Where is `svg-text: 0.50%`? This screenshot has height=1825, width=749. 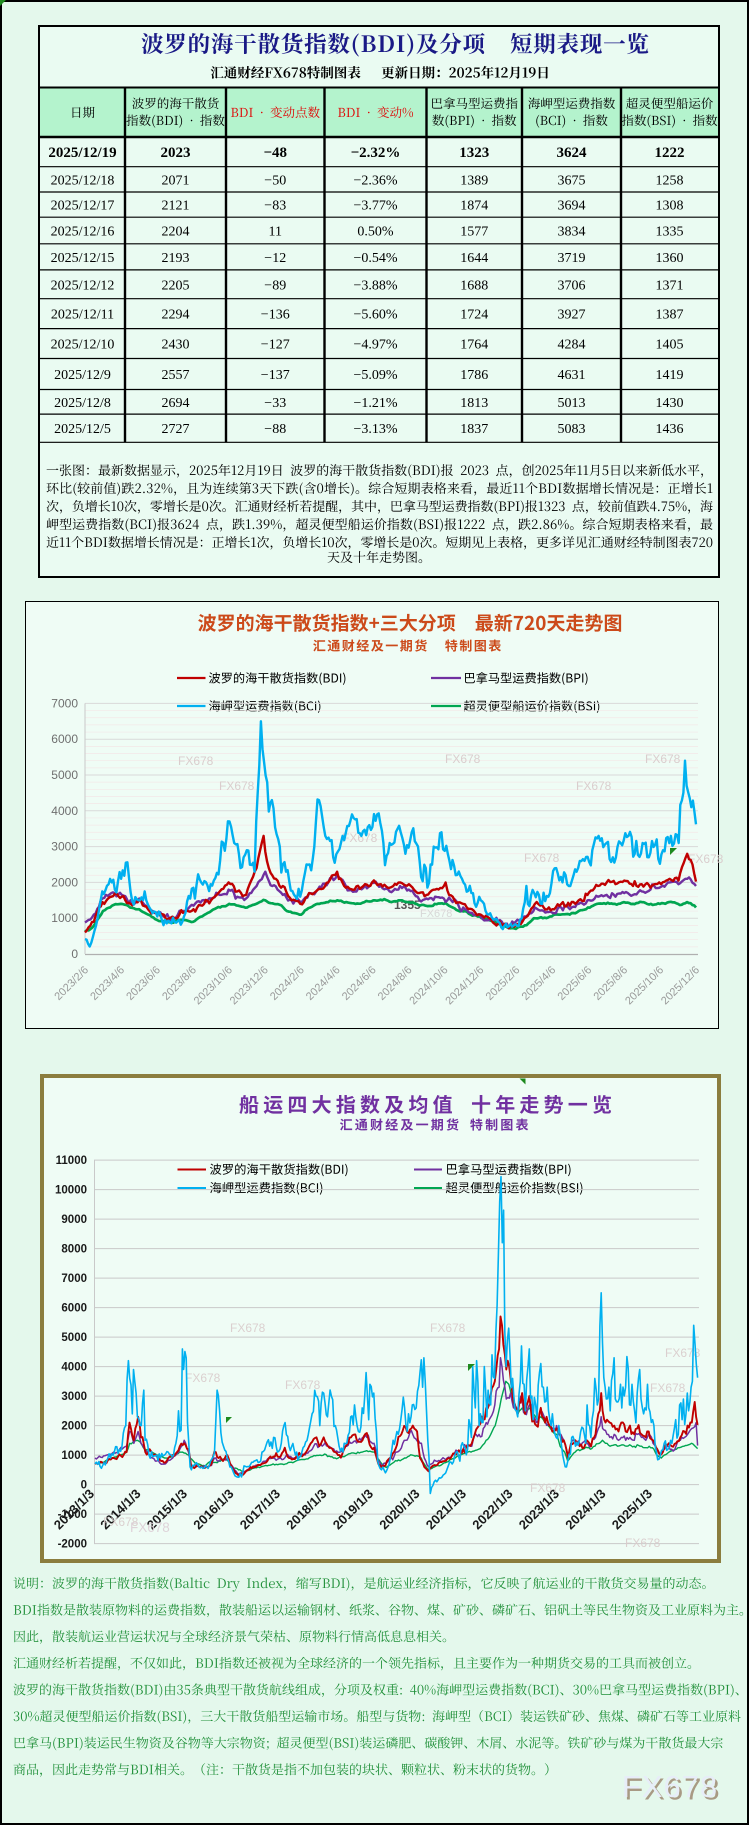
svg-text: 0.50% is located at coordinates (375, 232).